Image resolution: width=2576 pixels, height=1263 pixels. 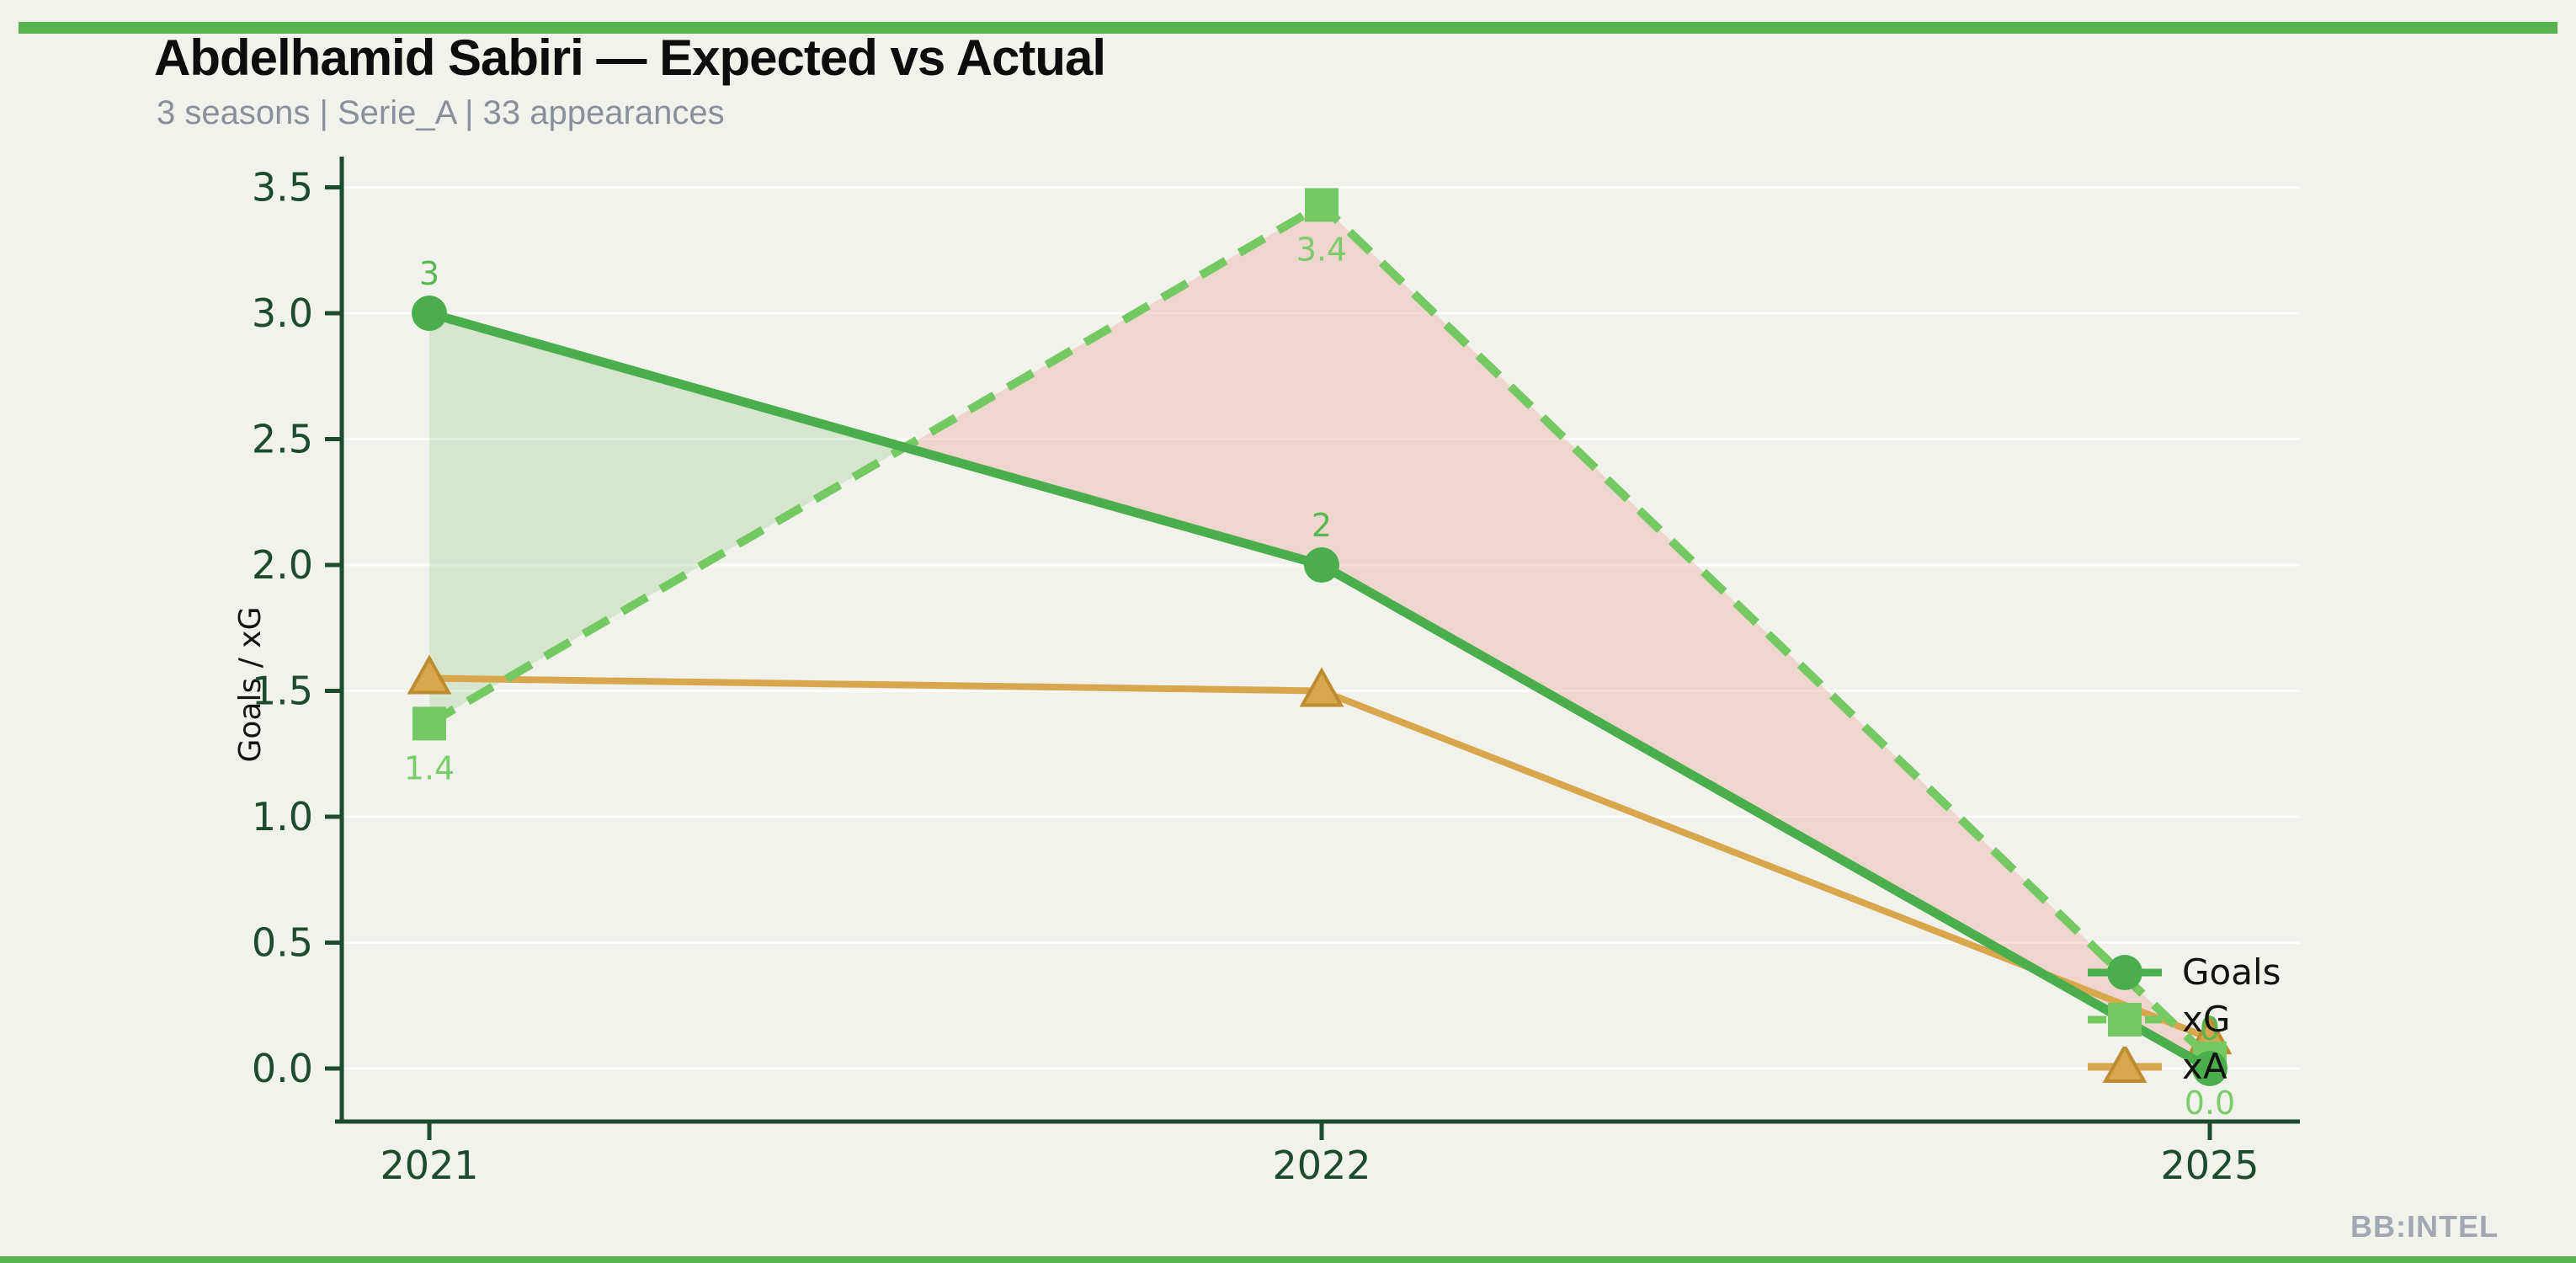 What do you see at coordinates (1321, 565) in the screenshot?
I see `goals-marker-2022` at bounding box center [1321, 565].